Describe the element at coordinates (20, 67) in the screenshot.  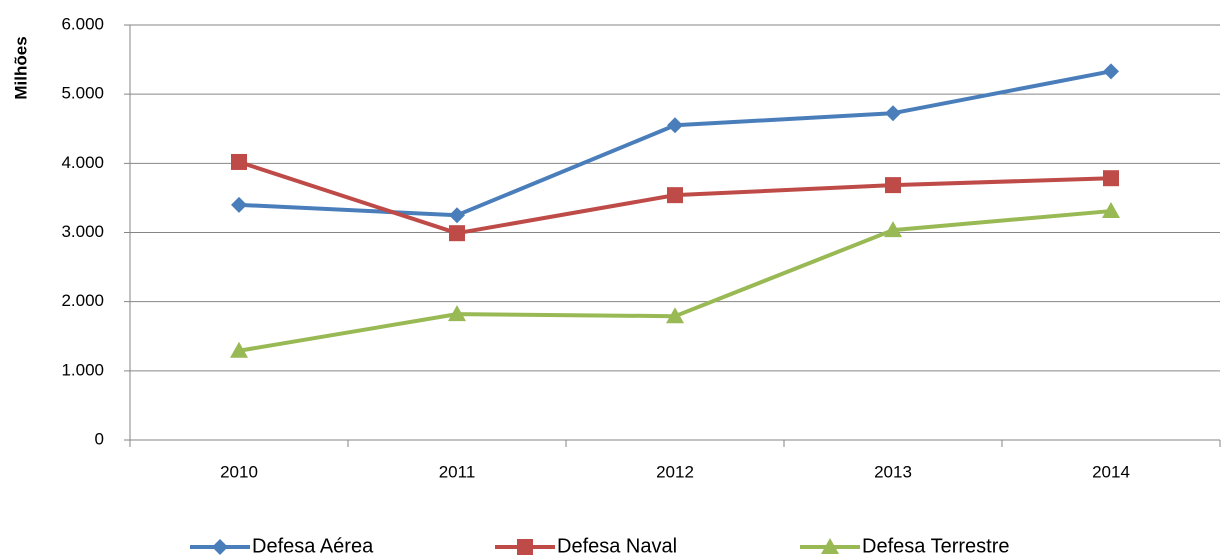
I see `y-axis-label: Milhões` at that location.